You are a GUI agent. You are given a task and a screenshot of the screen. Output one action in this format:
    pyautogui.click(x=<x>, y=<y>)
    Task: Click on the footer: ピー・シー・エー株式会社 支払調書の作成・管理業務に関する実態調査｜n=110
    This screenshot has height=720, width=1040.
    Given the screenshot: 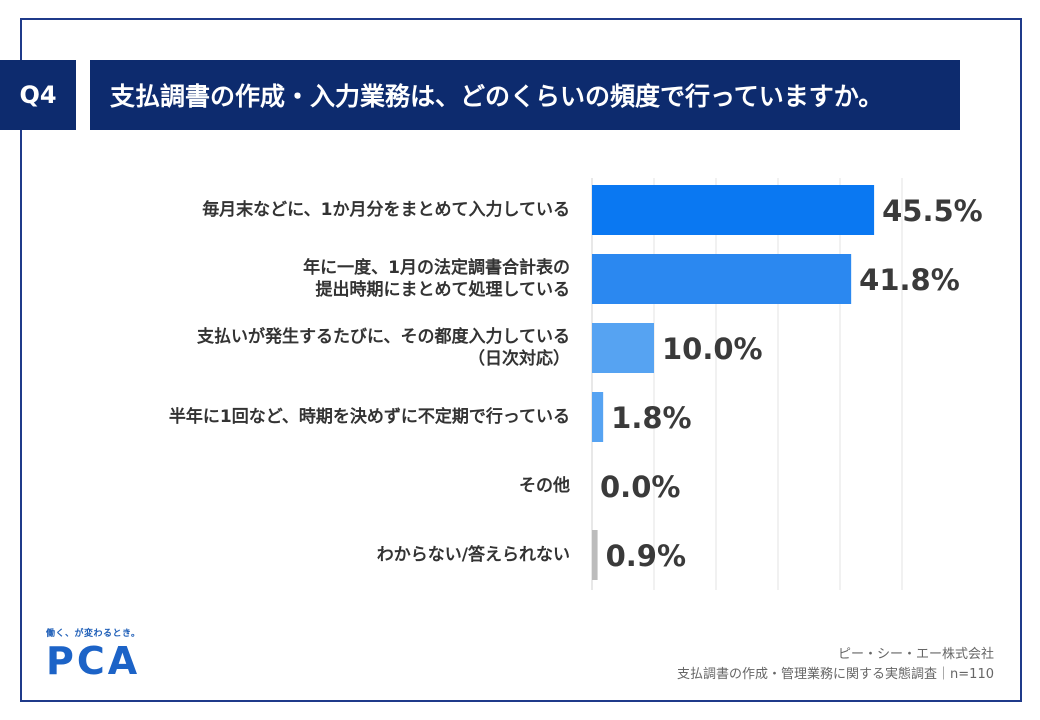 What is the action you would take?
    pyautogui.click(x=835, y=665)
    